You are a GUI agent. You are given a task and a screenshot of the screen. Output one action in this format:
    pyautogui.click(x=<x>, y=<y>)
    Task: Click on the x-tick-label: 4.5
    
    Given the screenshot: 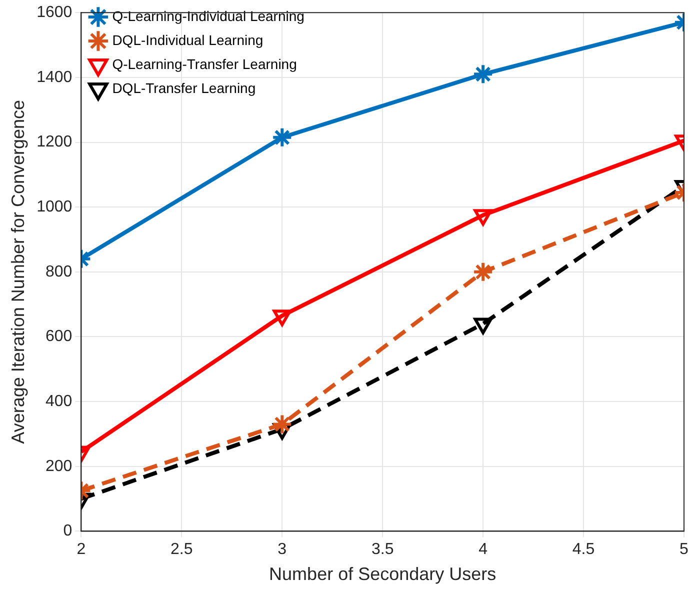 What is the action you would take?
    pyautogui.click(x=583, y=549)
    